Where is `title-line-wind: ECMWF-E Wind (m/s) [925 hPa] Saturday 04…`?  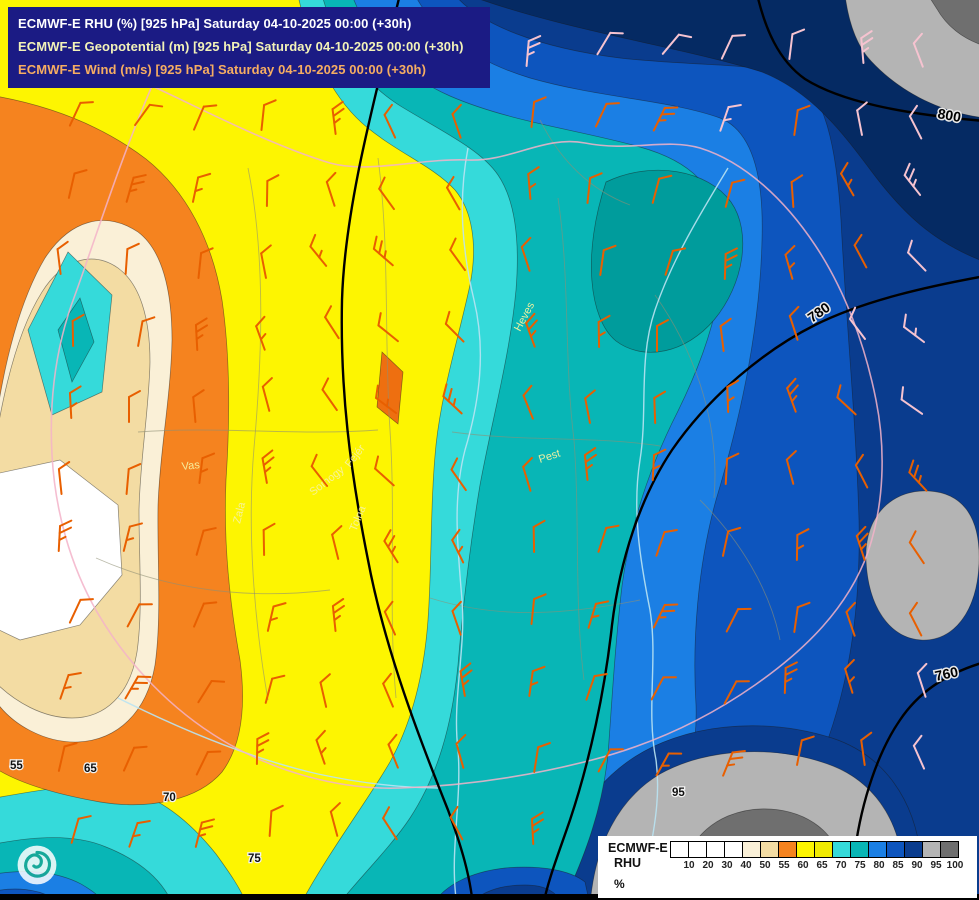 title-line-wind: ECMWF-E Wind (m/s) [925 hPa] Saturday 04… is located at coordinates (222, 70).